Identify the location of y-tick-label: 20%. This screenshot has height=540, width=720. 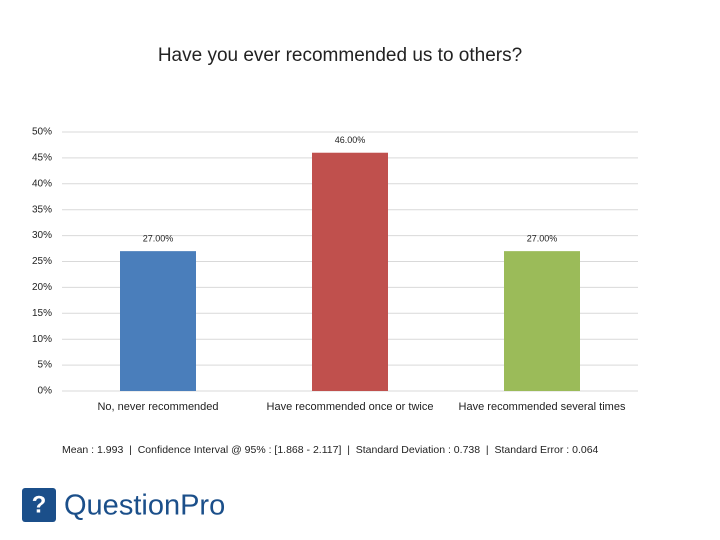
(42, 287).